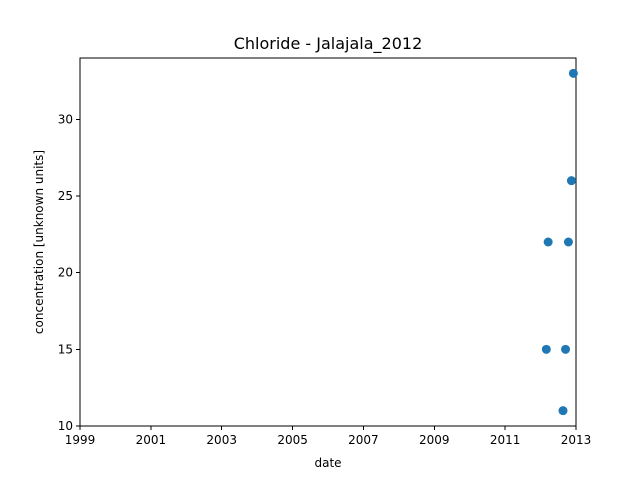  What do you see at coordinates (221, 440) in the screenshot?
I see `x-tick-label: 2003` at bounding box center [221, 440].